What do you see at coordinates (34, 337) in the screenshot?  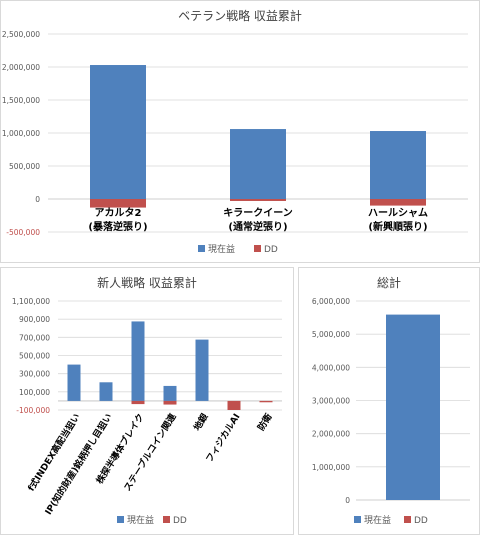 I see `y-tick-label: 700,000` at bounding box center [34, 337].